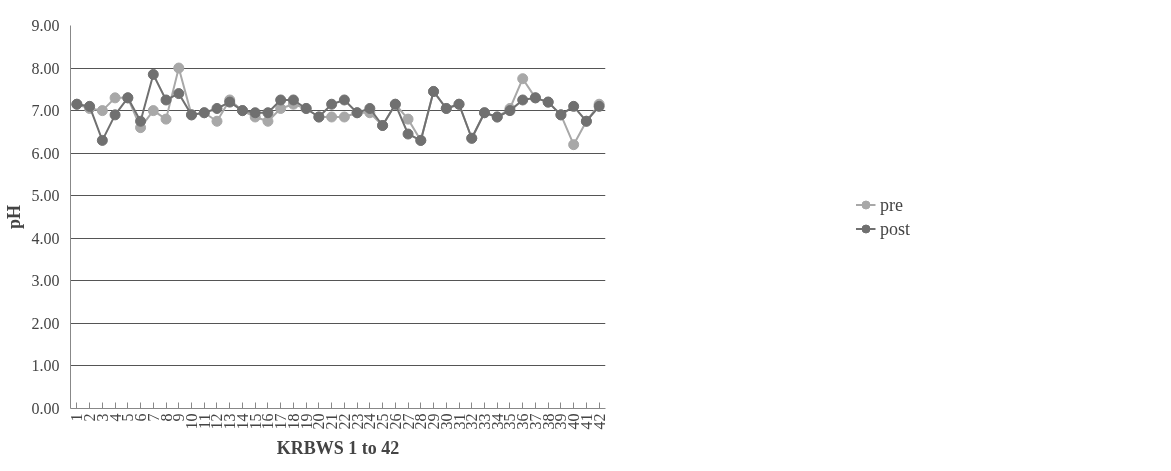 The height and width of the screenshot is (471, 1171). What do you see at coordinates (45, 111) in the screenshot?
I see `y-tick-label: 7.00` at bounding box center [45, 111].